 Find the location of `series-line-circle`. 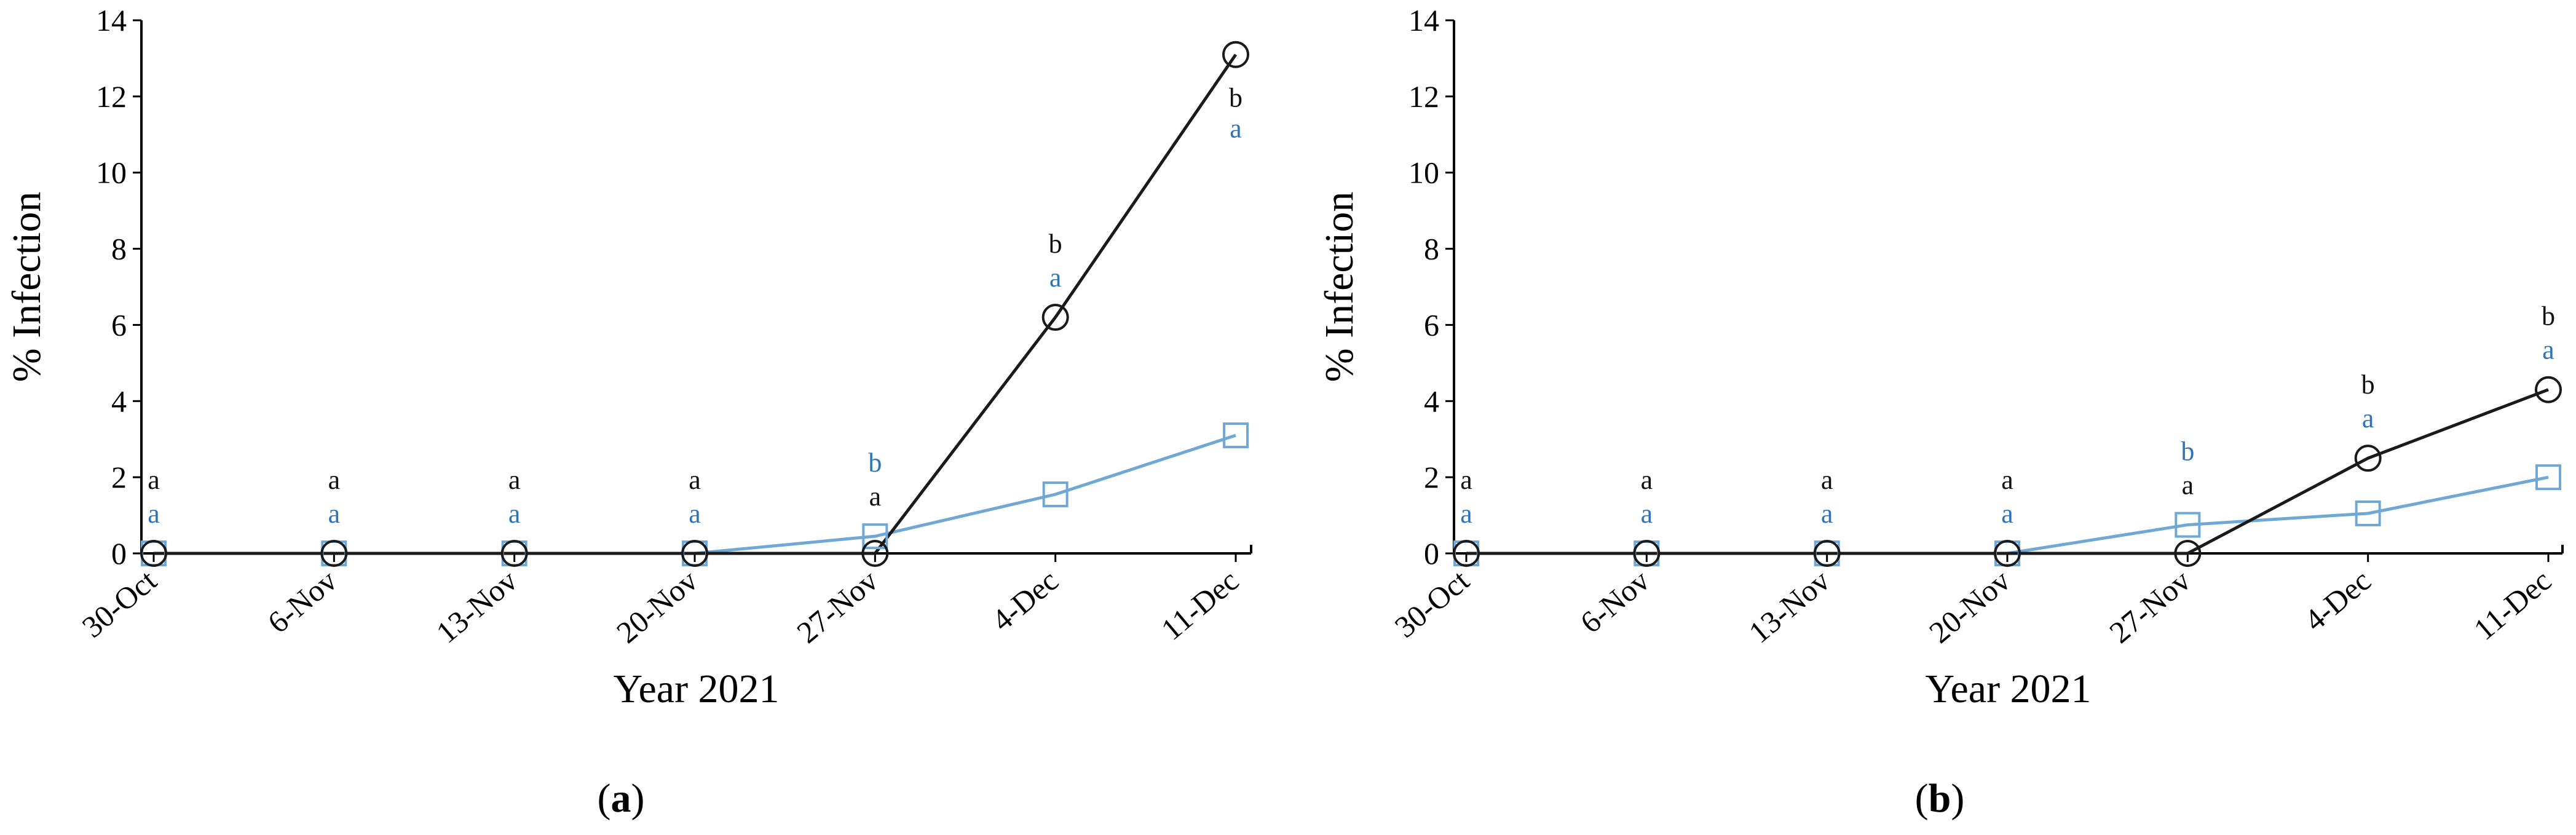

series-line-circle is located at coordinates (2008, 471).